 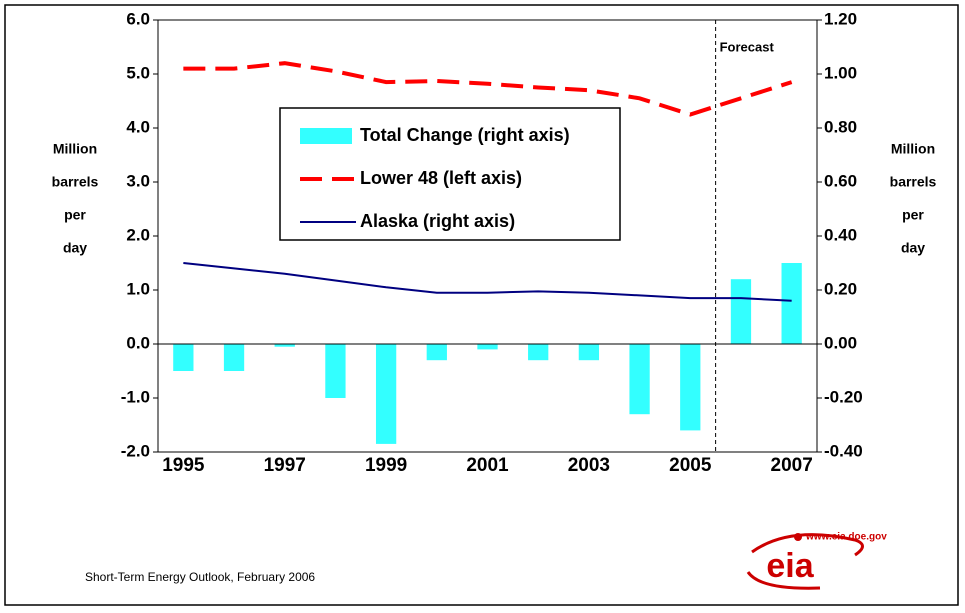 What do you see at coordinates (138, 180) in the screenshot?
I see `y-tick-label: 3.0` at bounding box center [138, 180].